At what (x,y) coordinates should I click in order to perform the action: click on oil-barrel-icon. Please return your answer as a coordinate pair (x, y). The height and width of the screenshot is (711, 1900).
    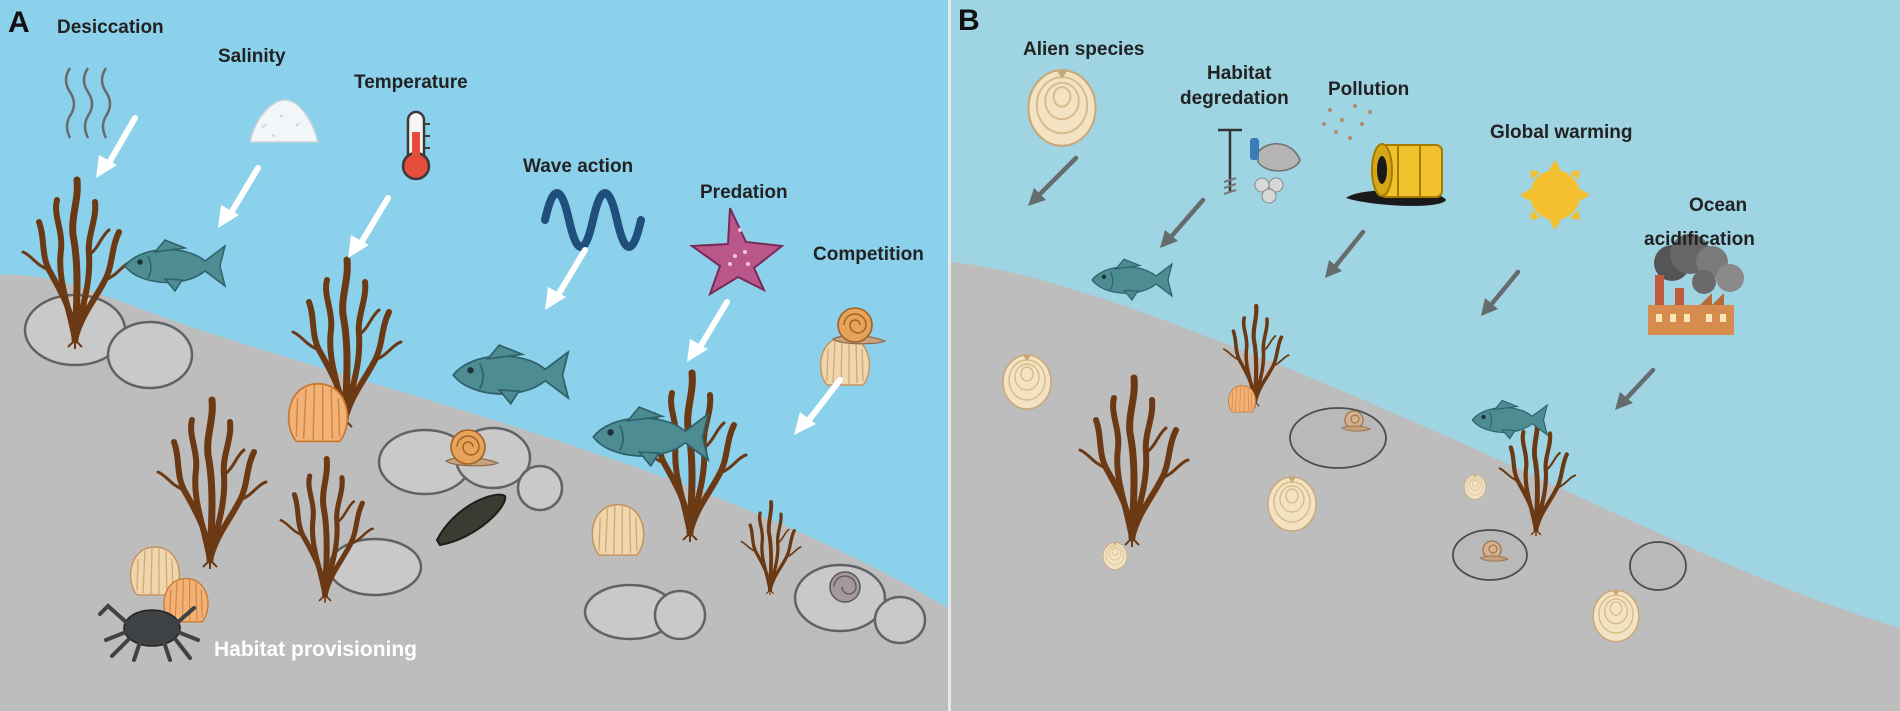
    Looking at the image, I should click on (1384, 155).